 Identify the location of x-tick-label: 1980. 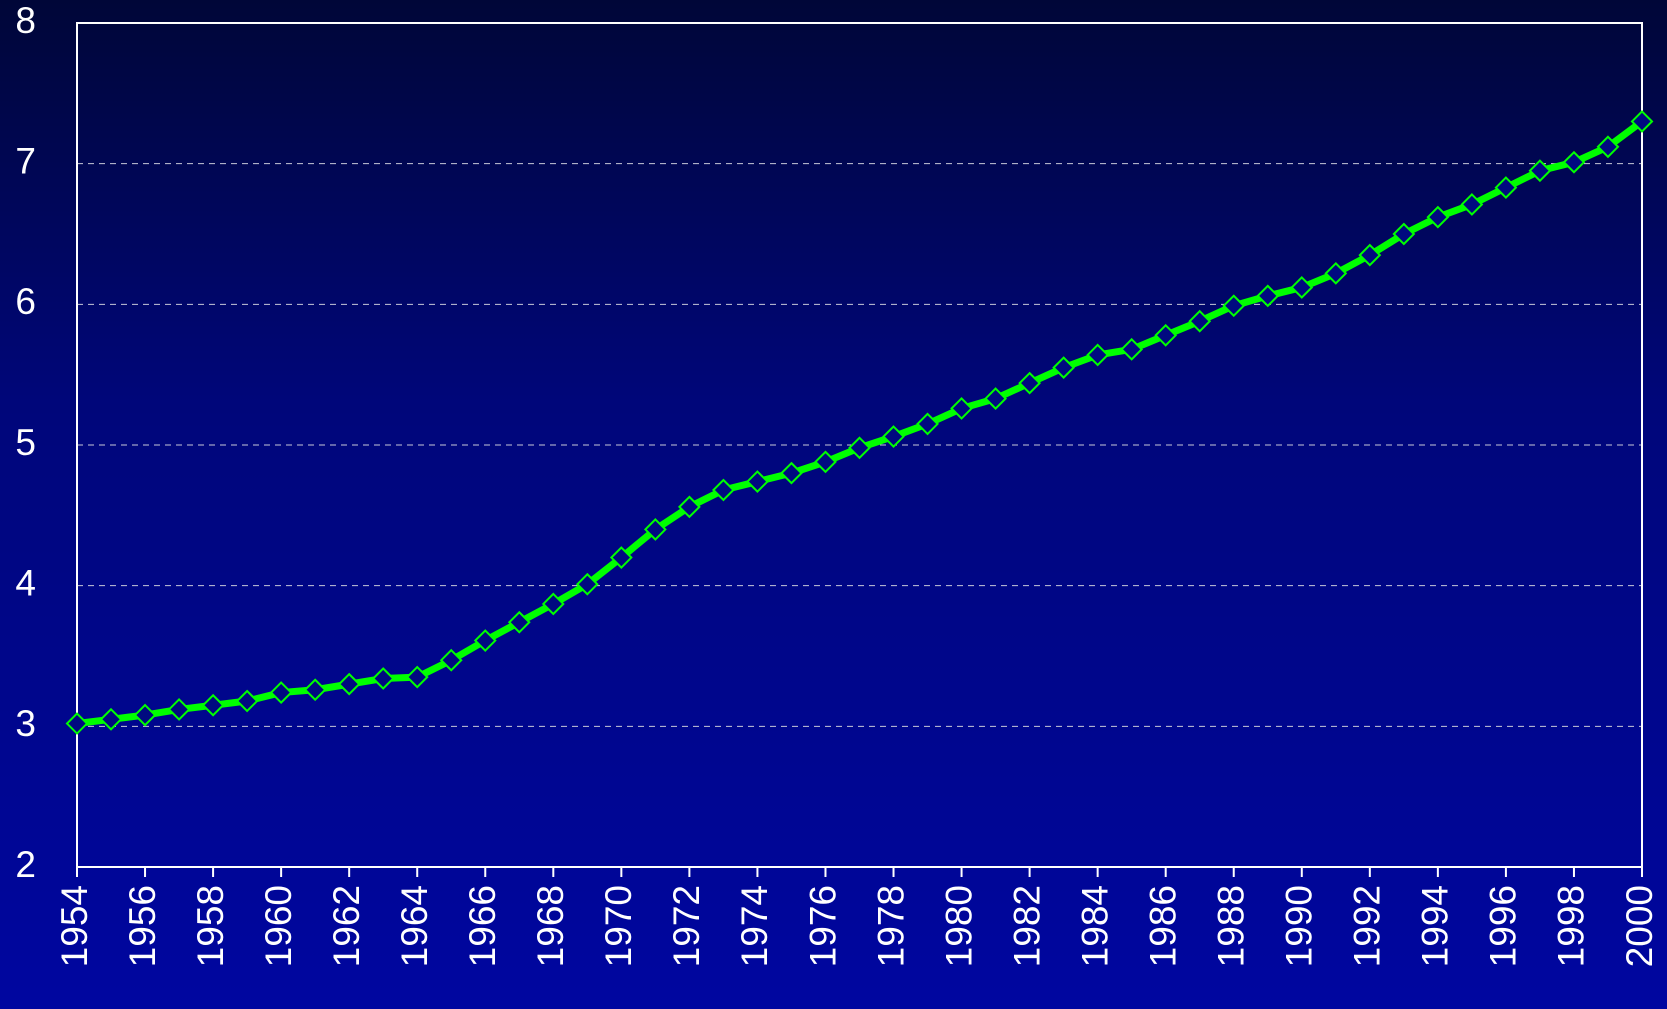
(958, 926).